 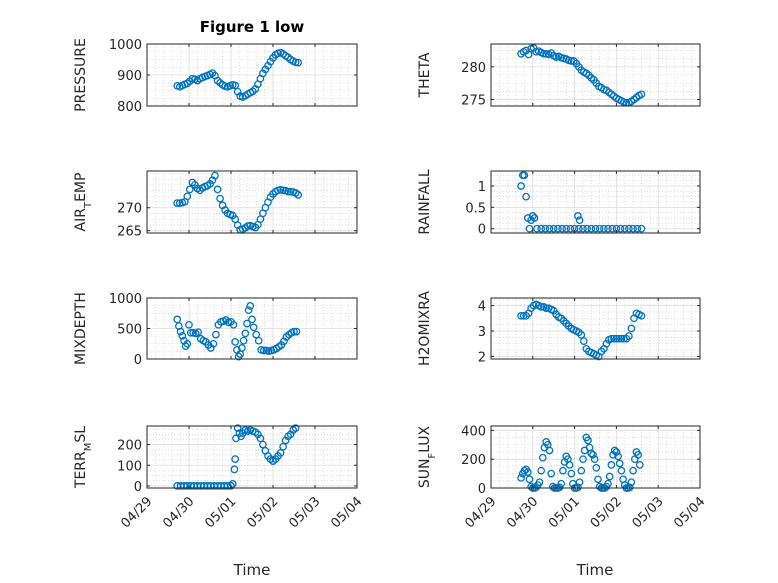 What do you see at coordinates (304, 512) in the screenshot?
I see `x-tick-label: 05/03` at bounding box center [304, 512].